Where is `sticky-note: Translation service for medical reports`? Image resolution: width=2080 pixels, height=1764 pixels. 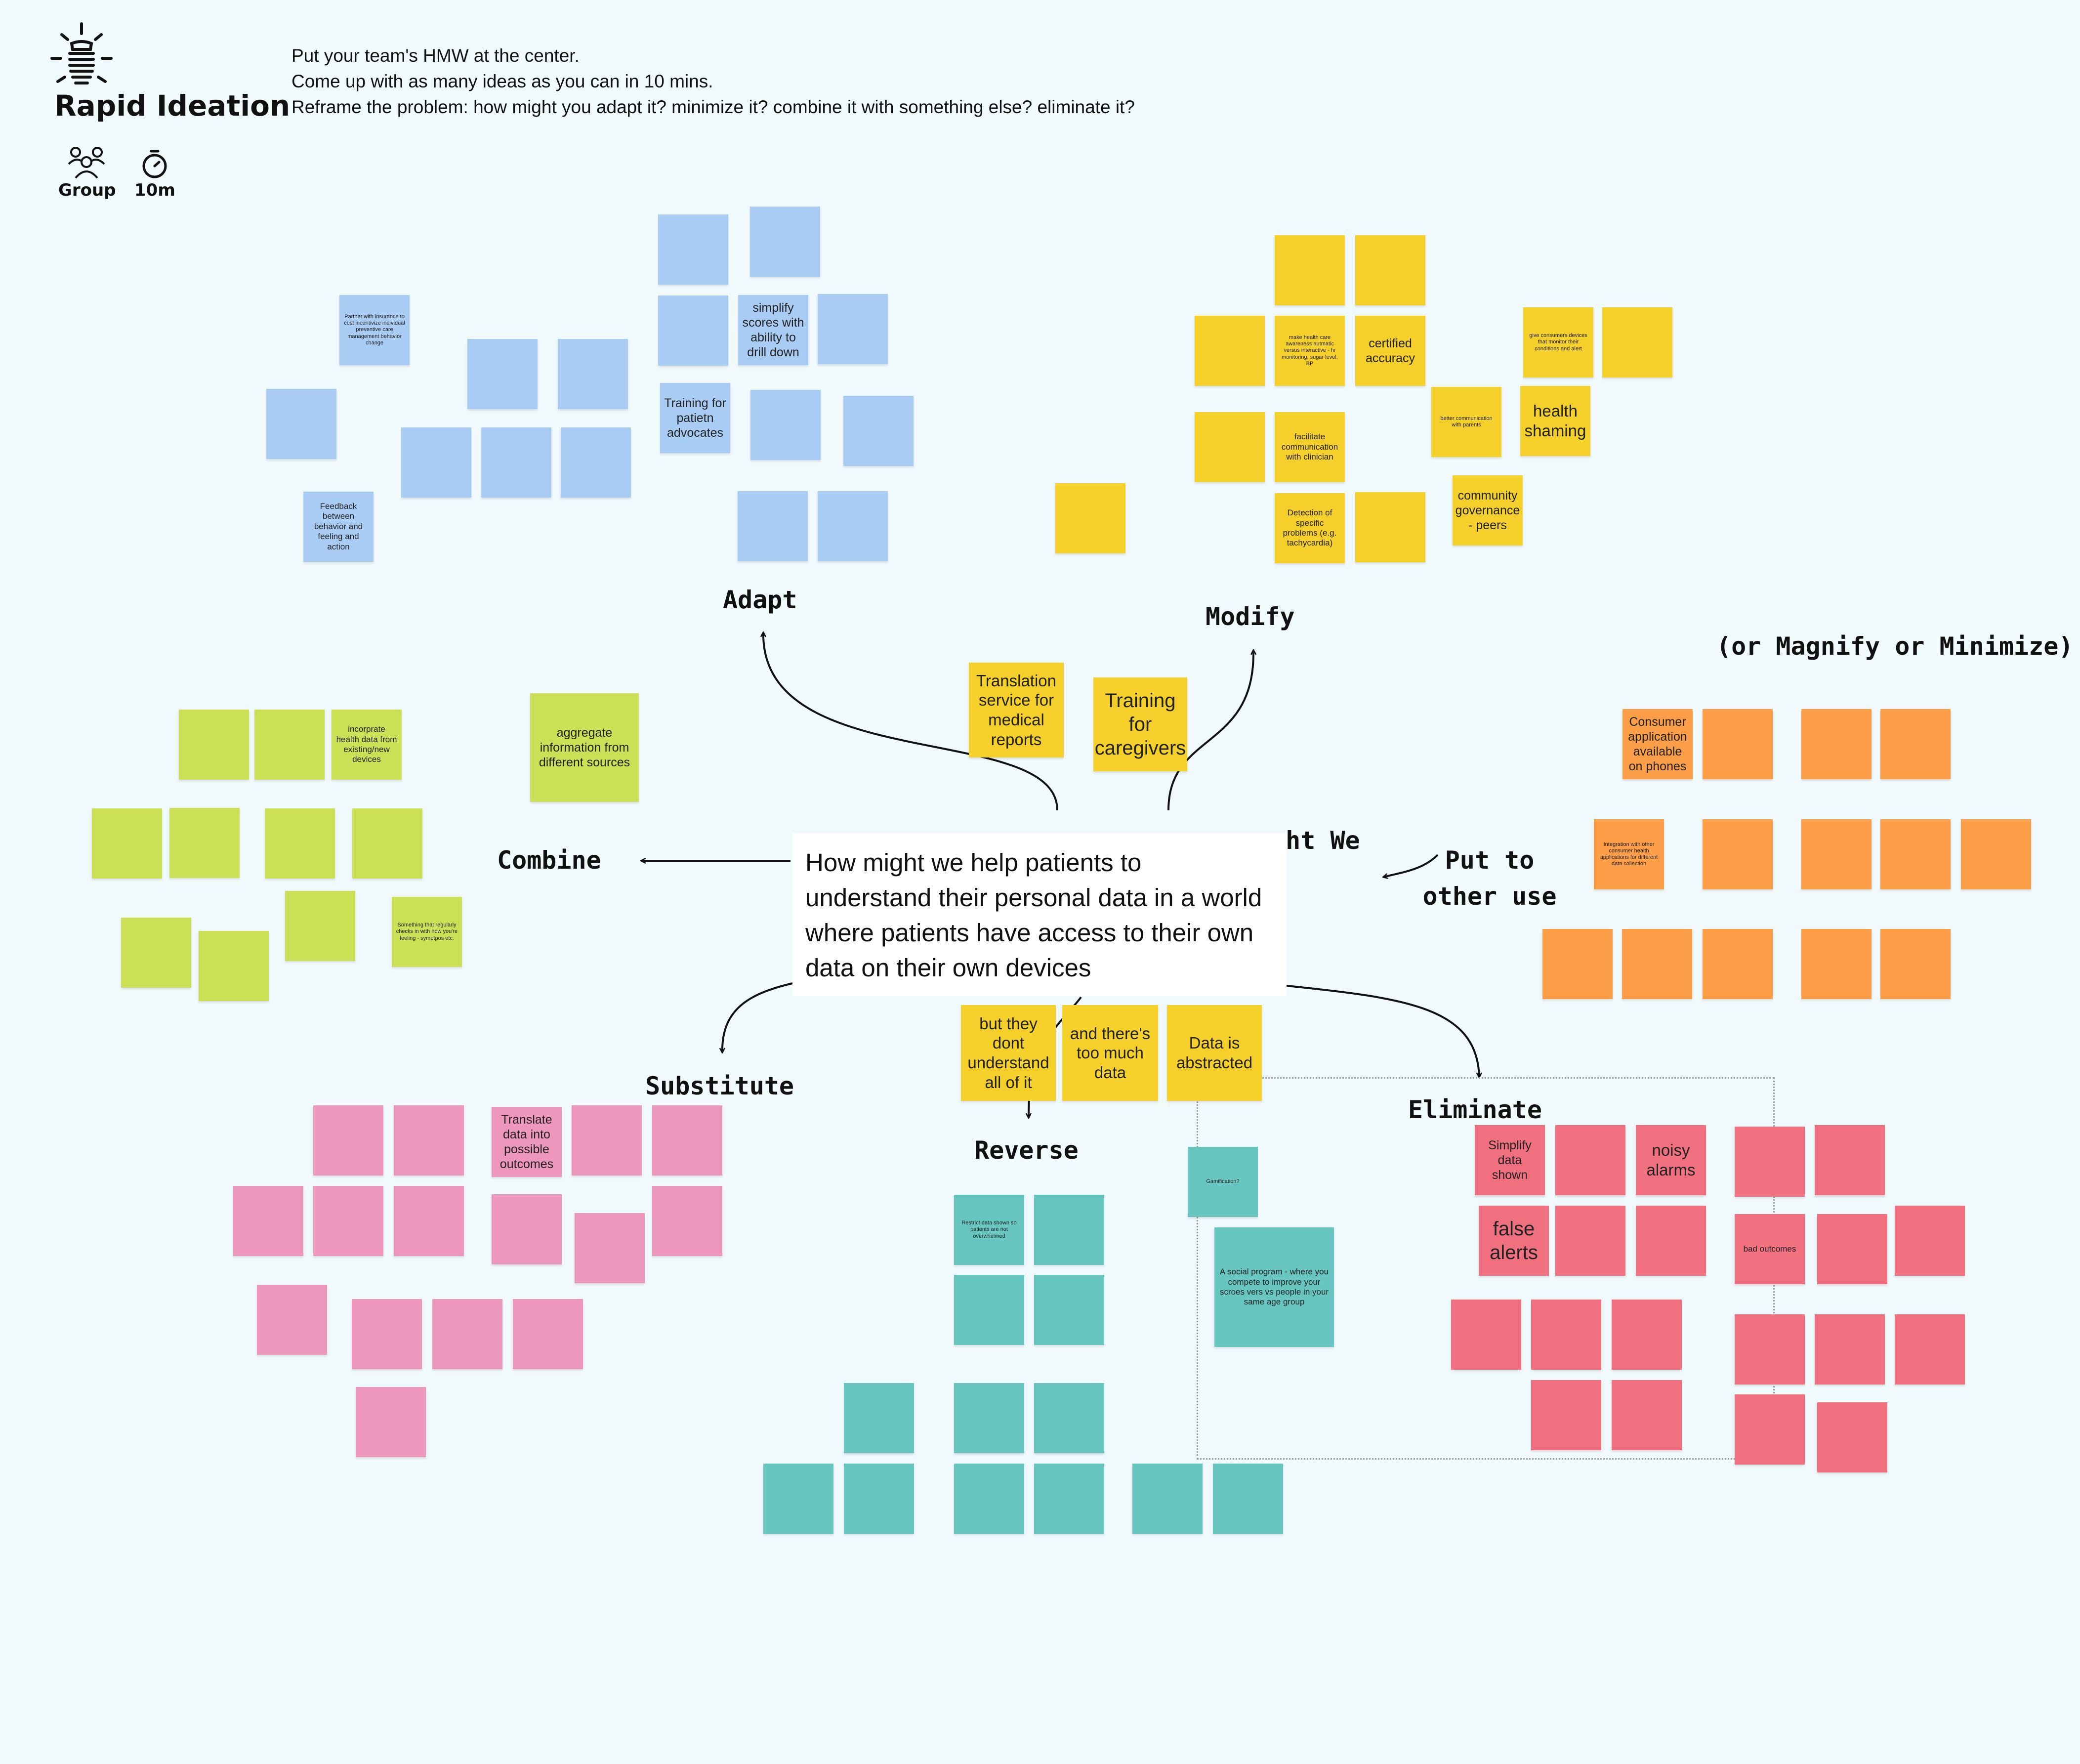 sticky-note: Translation service for medical reports is located at coordinates (1016, 710).